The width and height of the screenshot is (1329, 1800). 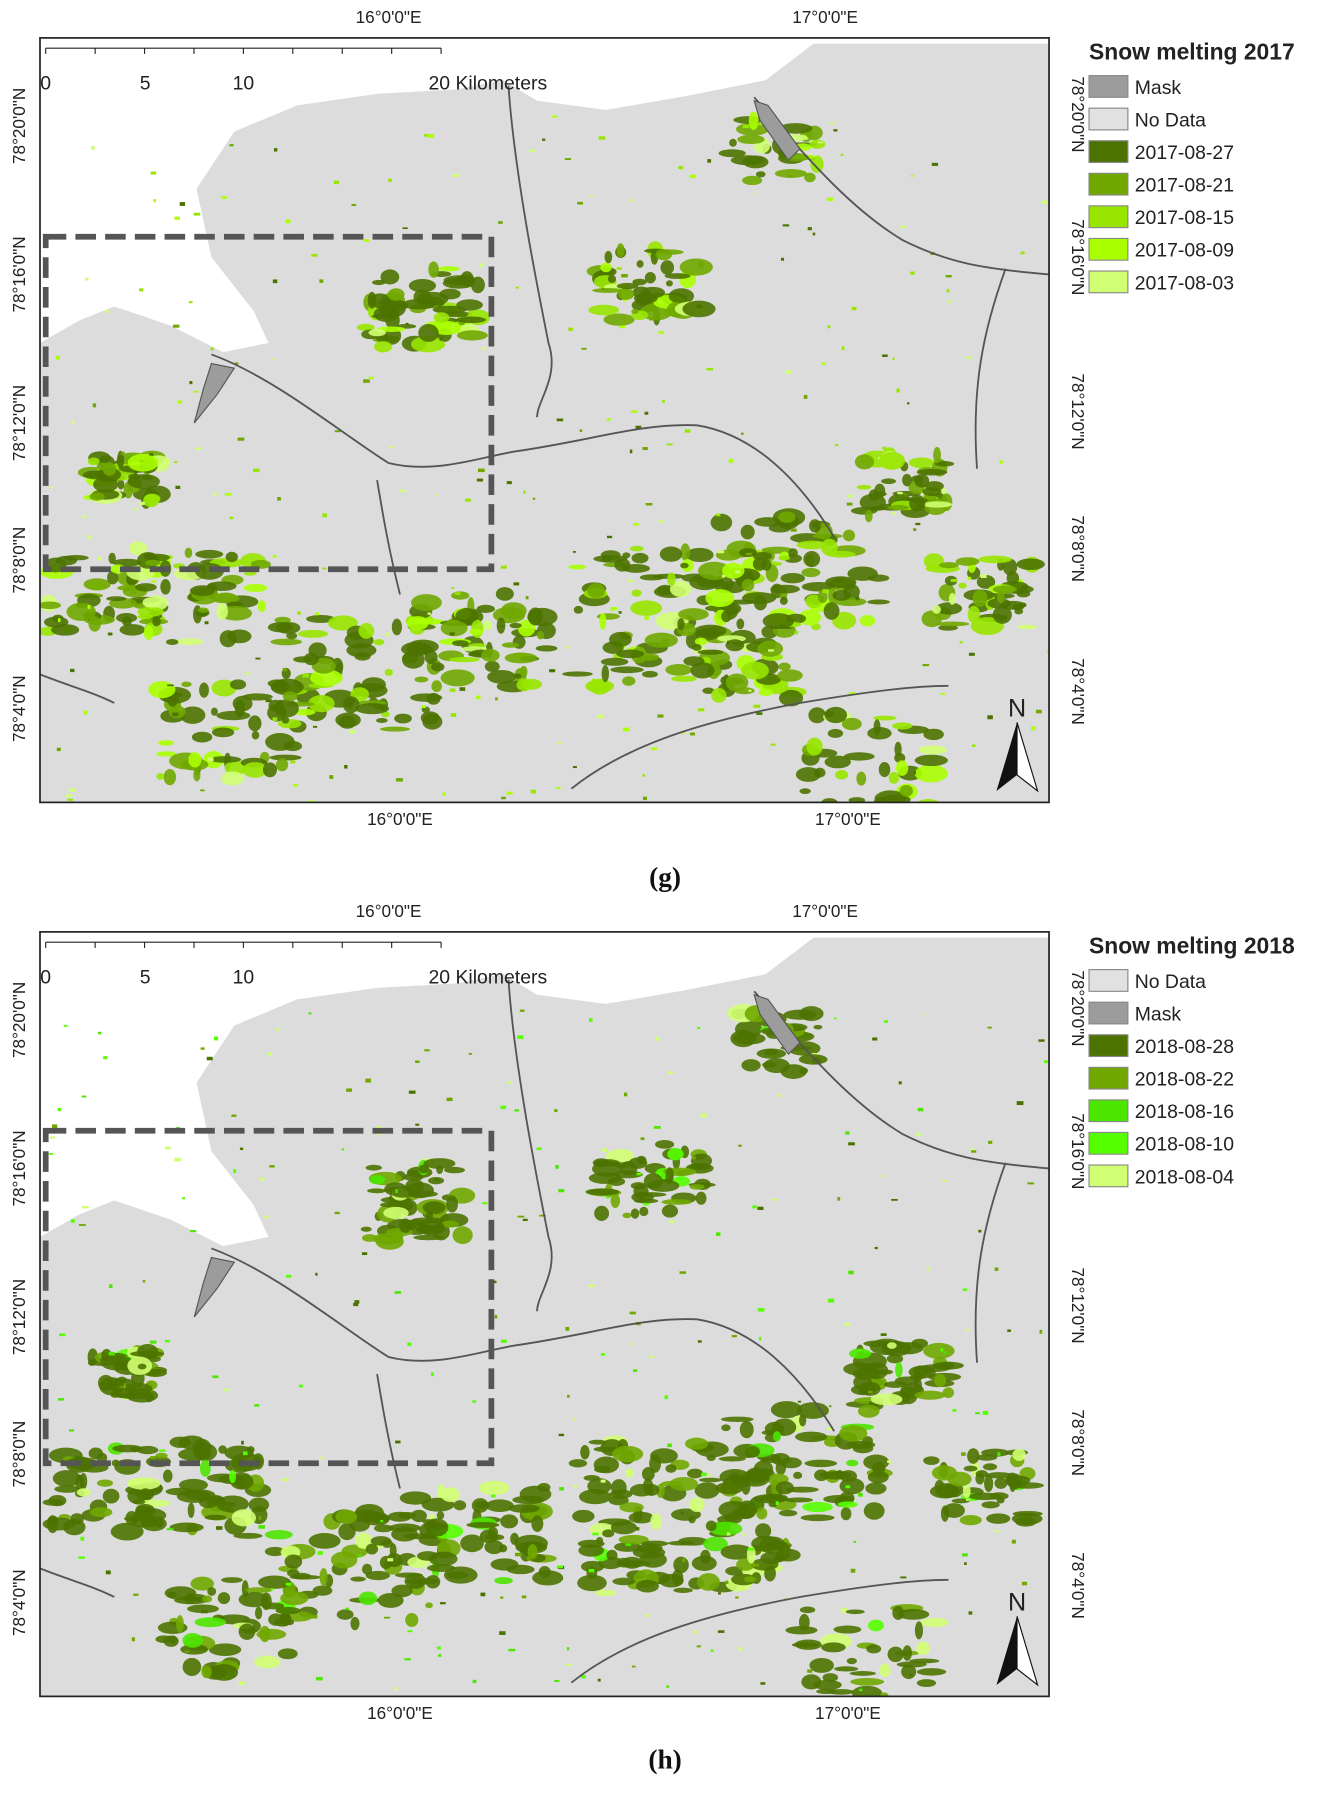 I want to click on river, so click(x=77, y=688).